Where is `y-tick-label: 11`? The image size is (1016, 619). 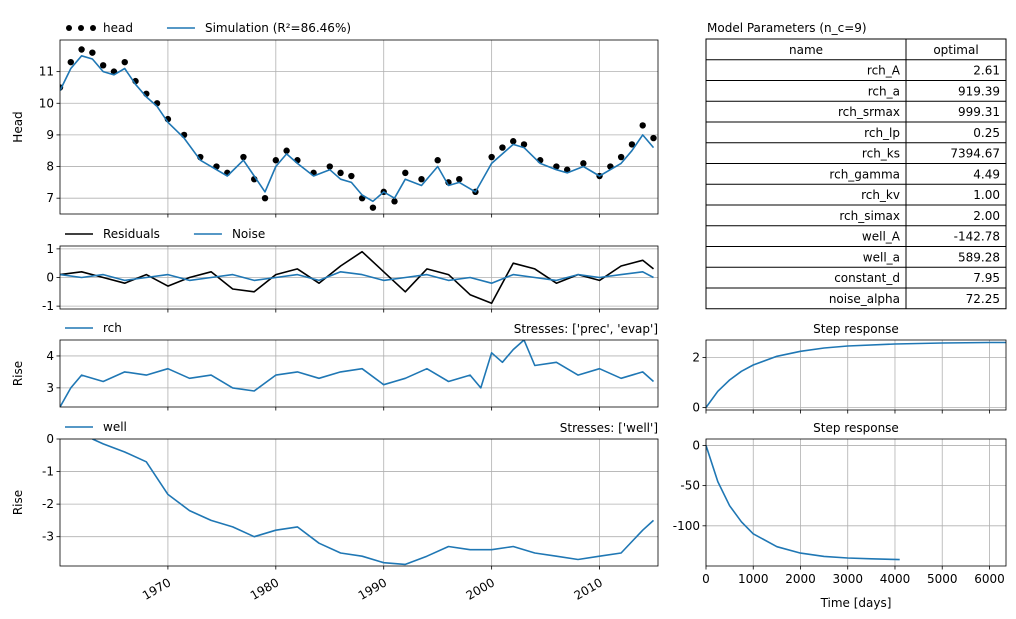
y-tick-label: 11 is located at coordinates (46, 72).